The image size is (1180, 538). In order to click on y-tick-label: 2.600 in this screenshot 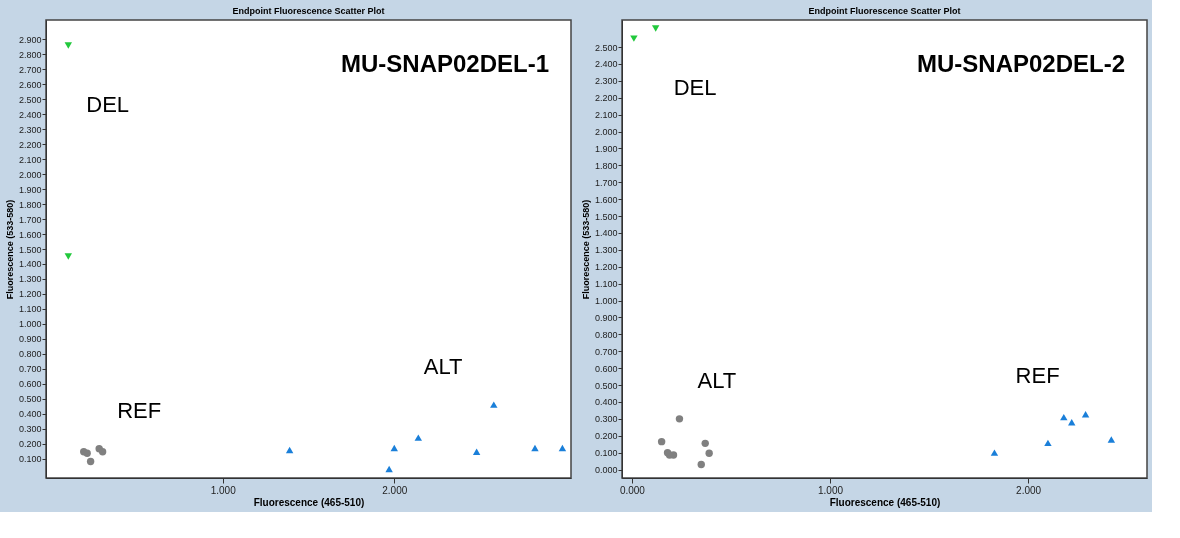, I will do `click(30, 84)`.